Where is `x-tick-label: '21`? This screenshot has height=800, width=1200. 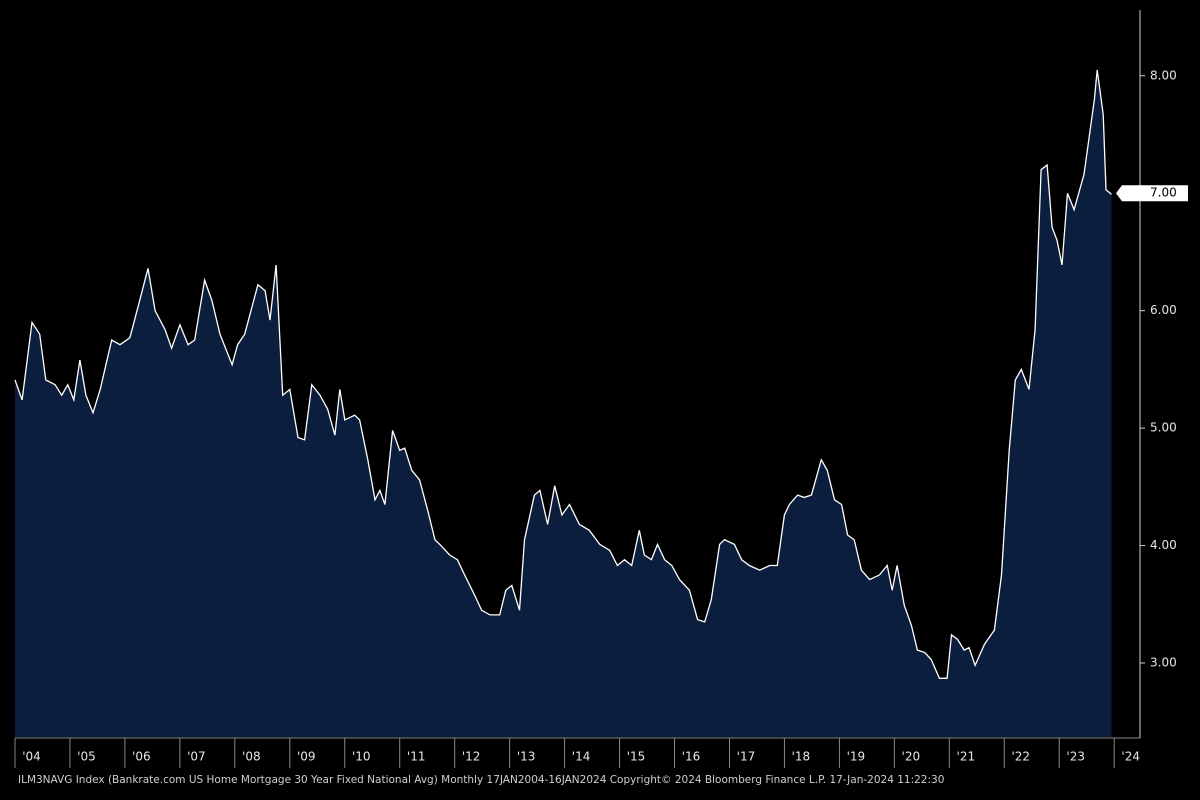 x-tick-label: '21 is located at coordinates (966, 757).